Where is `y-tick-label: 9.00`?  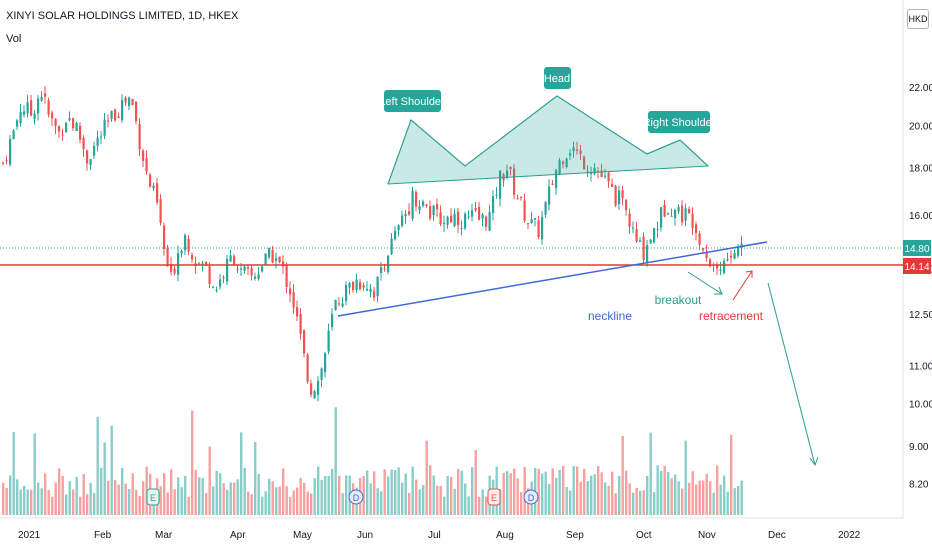 y-tick-label: 9.00 is located at coordinates (919, 447).